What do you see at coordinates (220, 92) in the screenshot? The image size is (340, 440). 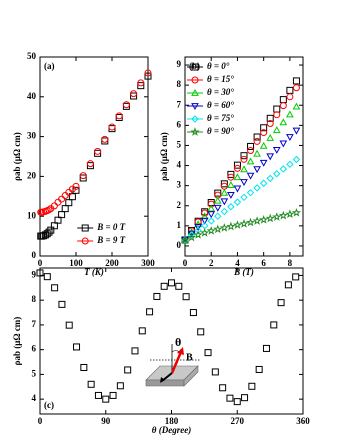 I see `legend-label: θ = 30°` at bounding box center [220, 92].